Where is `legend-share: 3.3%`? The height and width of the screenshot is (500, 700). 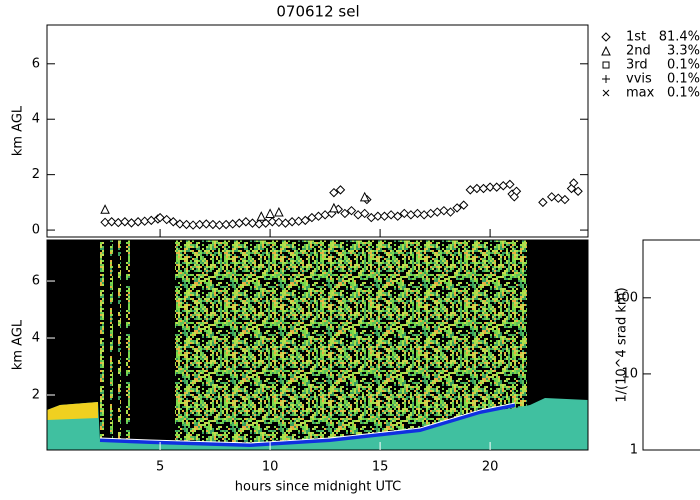 legend-share: 3.3% is located at coordinates (683, 51).